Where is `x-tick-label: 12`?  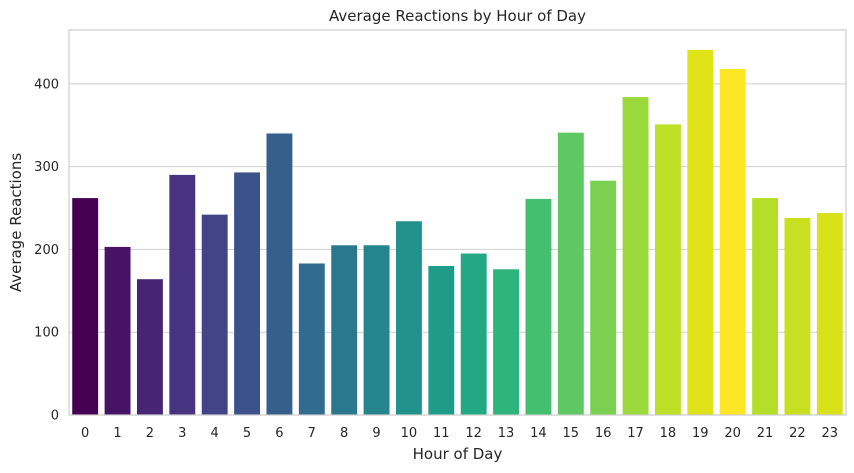
x-tick-label: 12 is located at coordinates (473, 433).